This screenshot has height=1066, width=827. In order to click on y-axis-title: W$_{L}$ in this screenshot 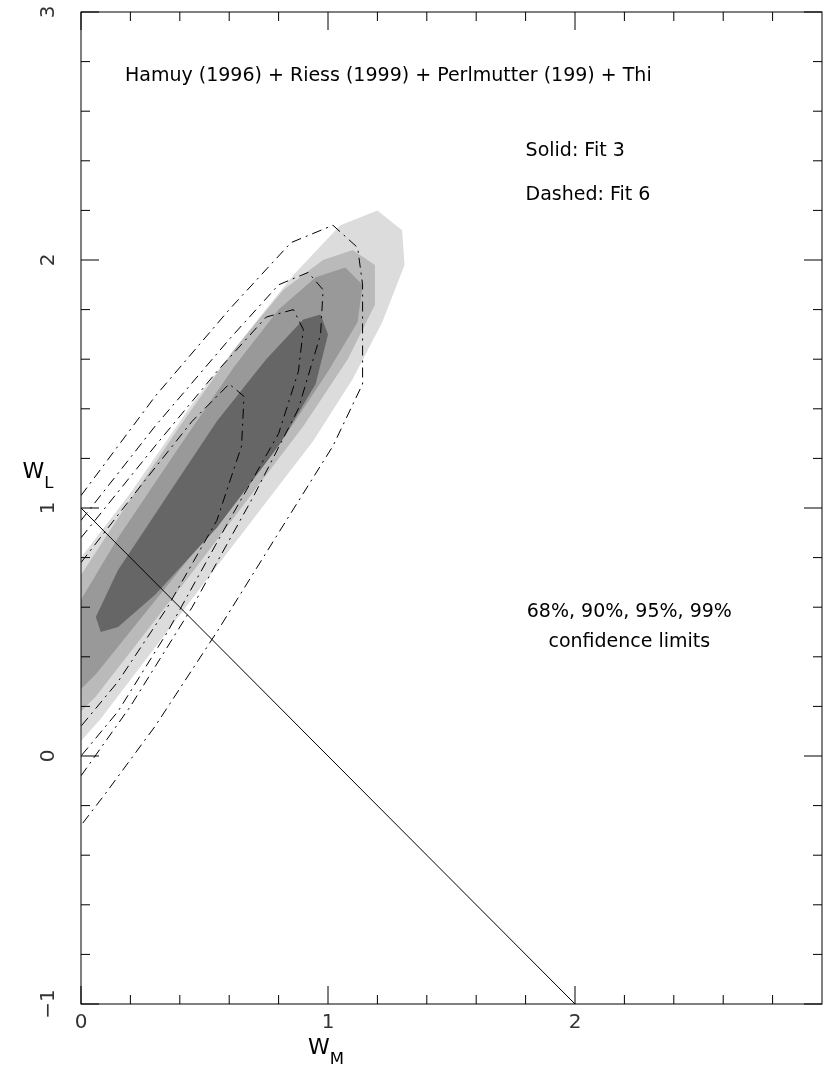, I will do `click(38, 475)`.